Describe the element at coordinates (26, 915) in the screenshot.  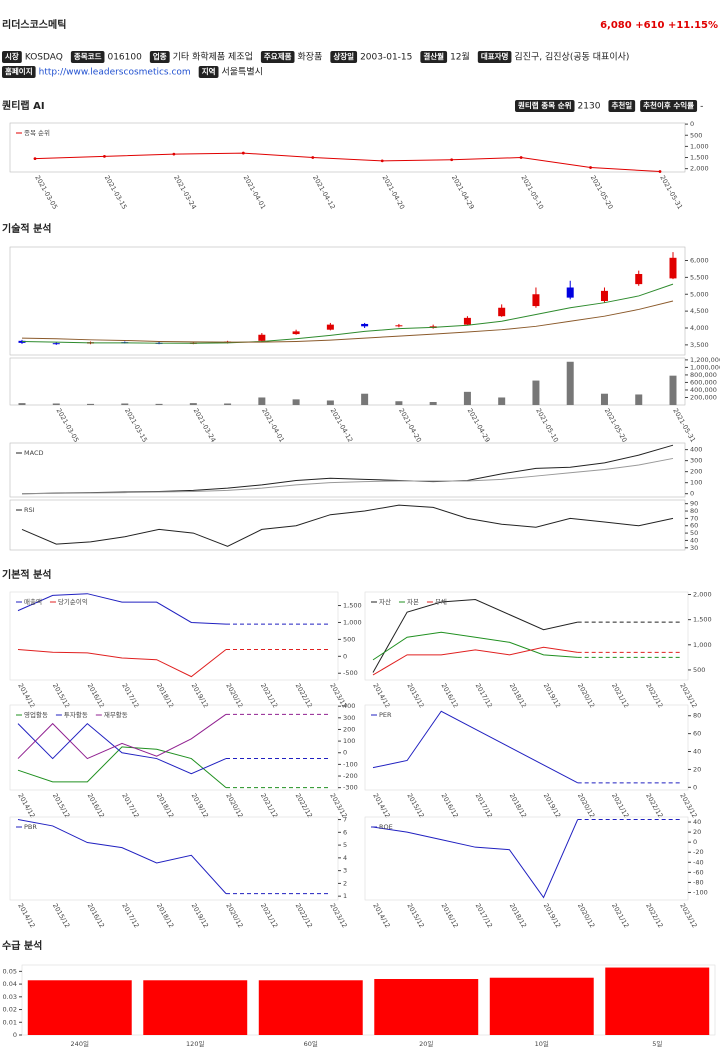
I see `x-tick-label: 2014/12` at that location.